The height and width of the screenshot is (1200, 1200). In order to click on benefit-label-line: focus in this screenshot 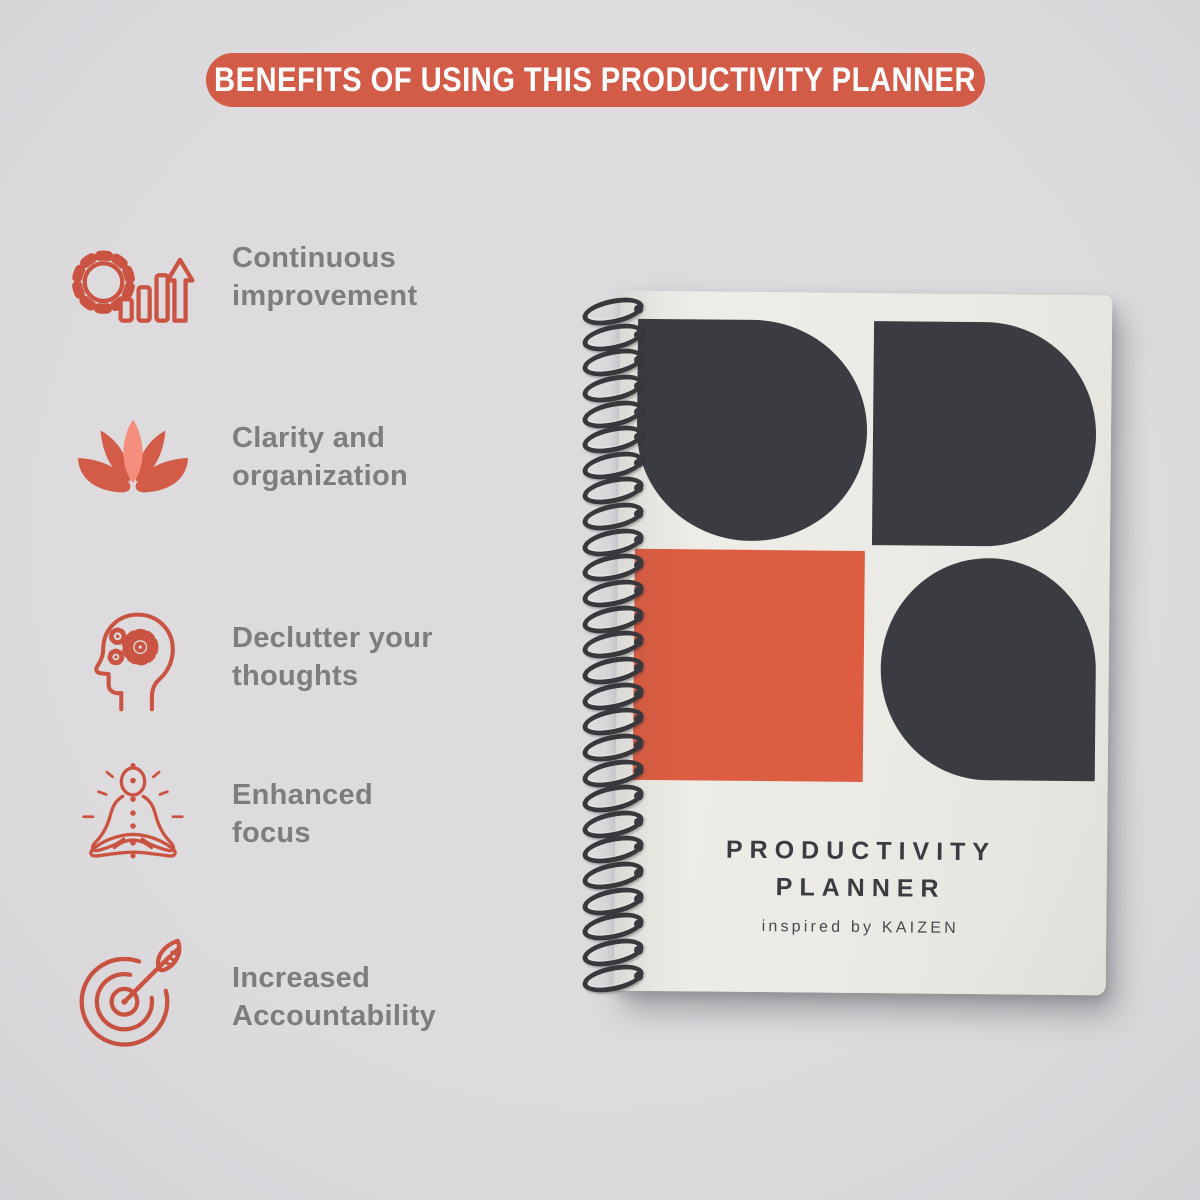, I will do `click(271, 833)`.